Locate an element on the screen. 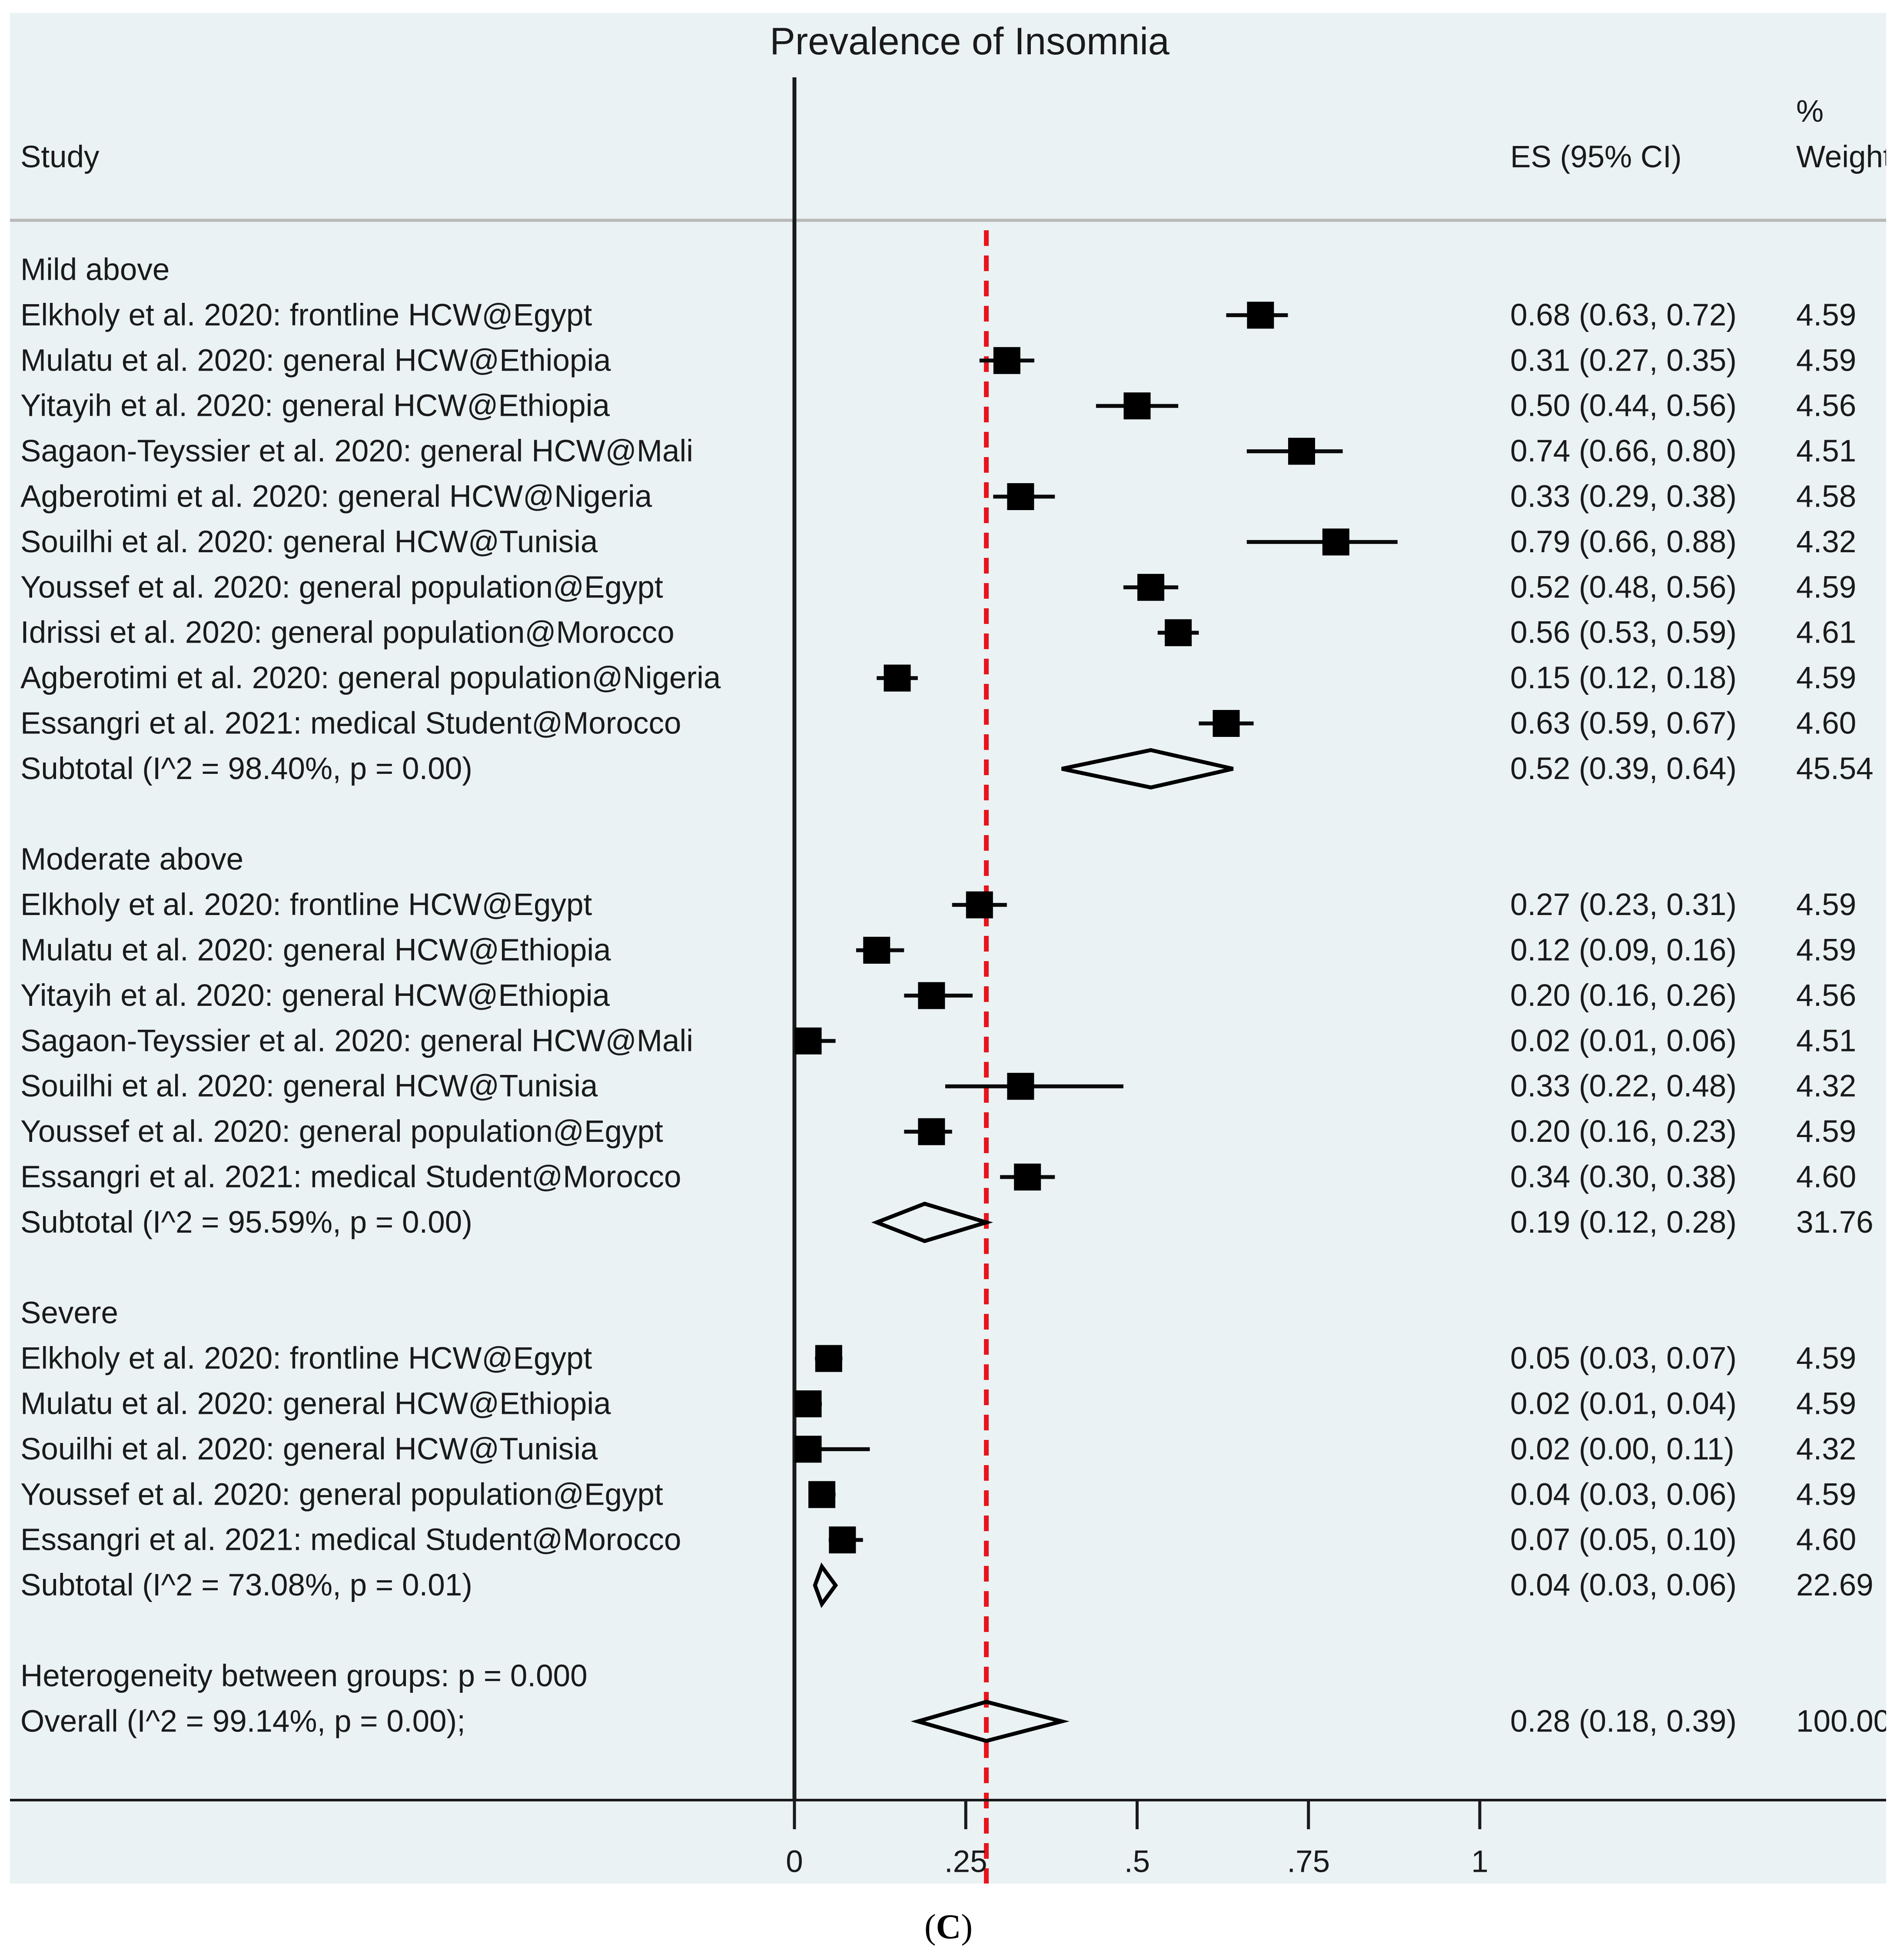  study-es-ci: 0.12 (0.09, 0.16) is located at coordinates (1623, 951).